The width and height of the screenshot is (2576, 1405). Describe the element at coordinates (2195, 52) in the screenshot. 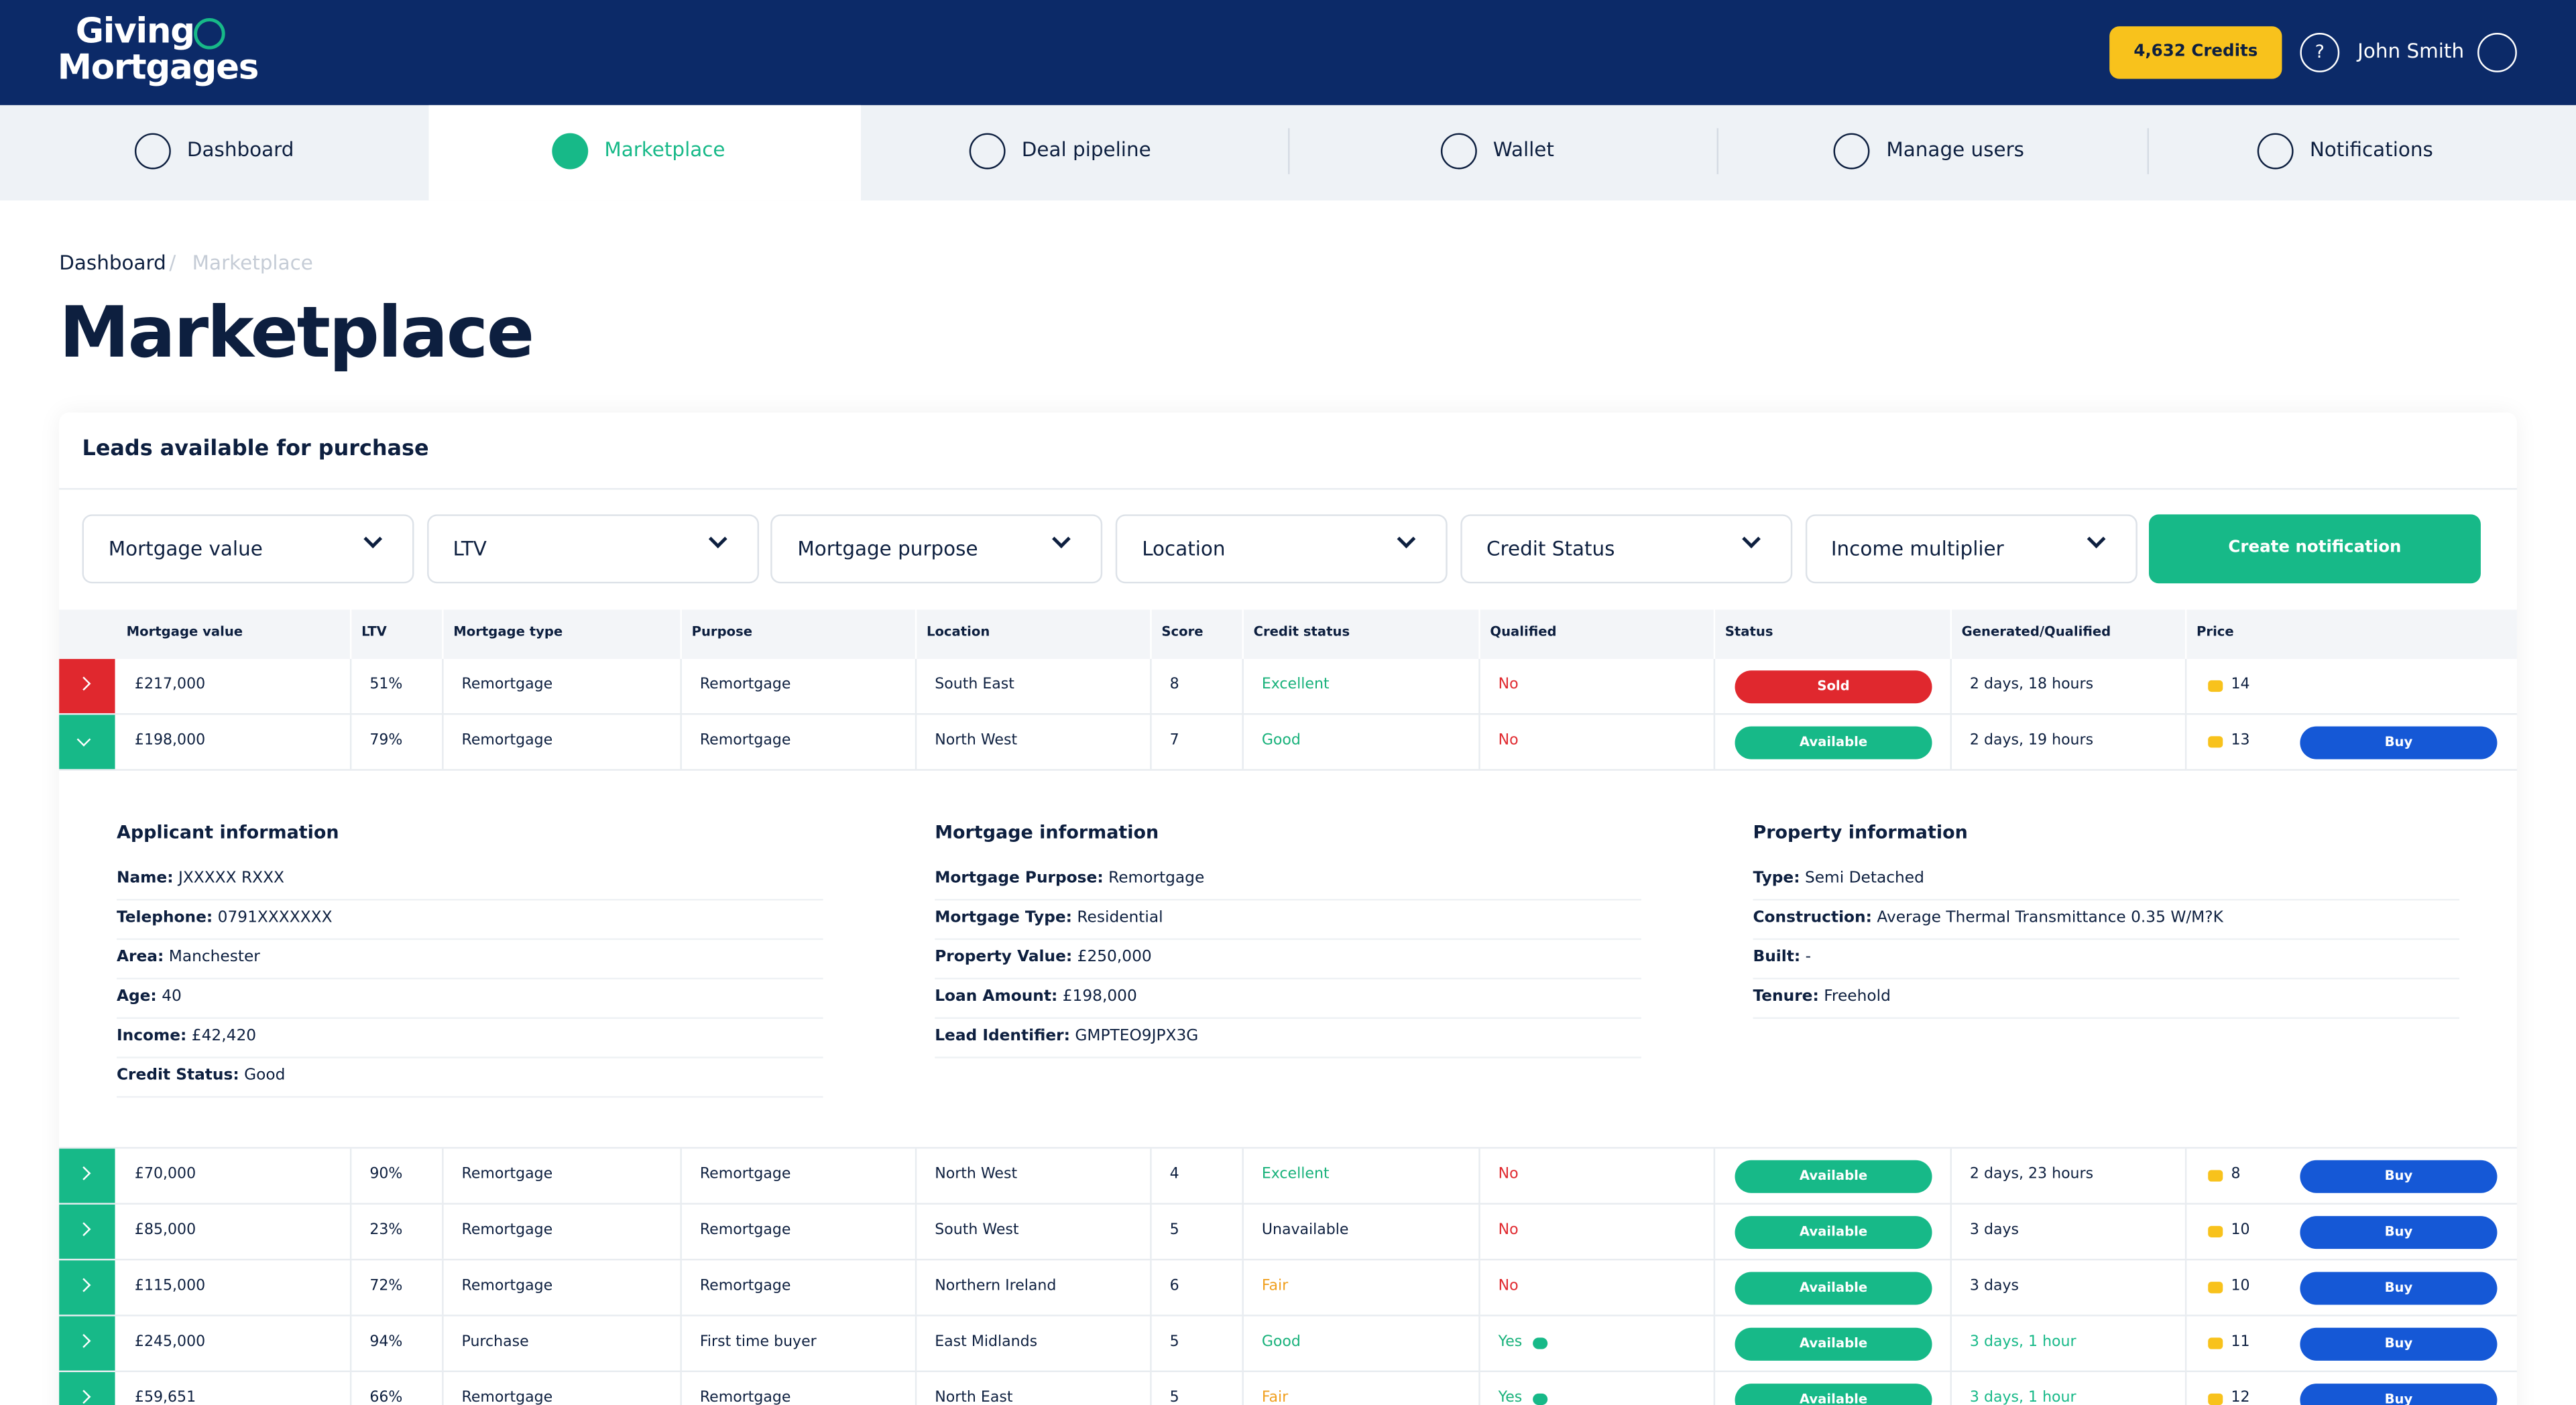

I see `credits-button: 4,632 Credits` at that location.